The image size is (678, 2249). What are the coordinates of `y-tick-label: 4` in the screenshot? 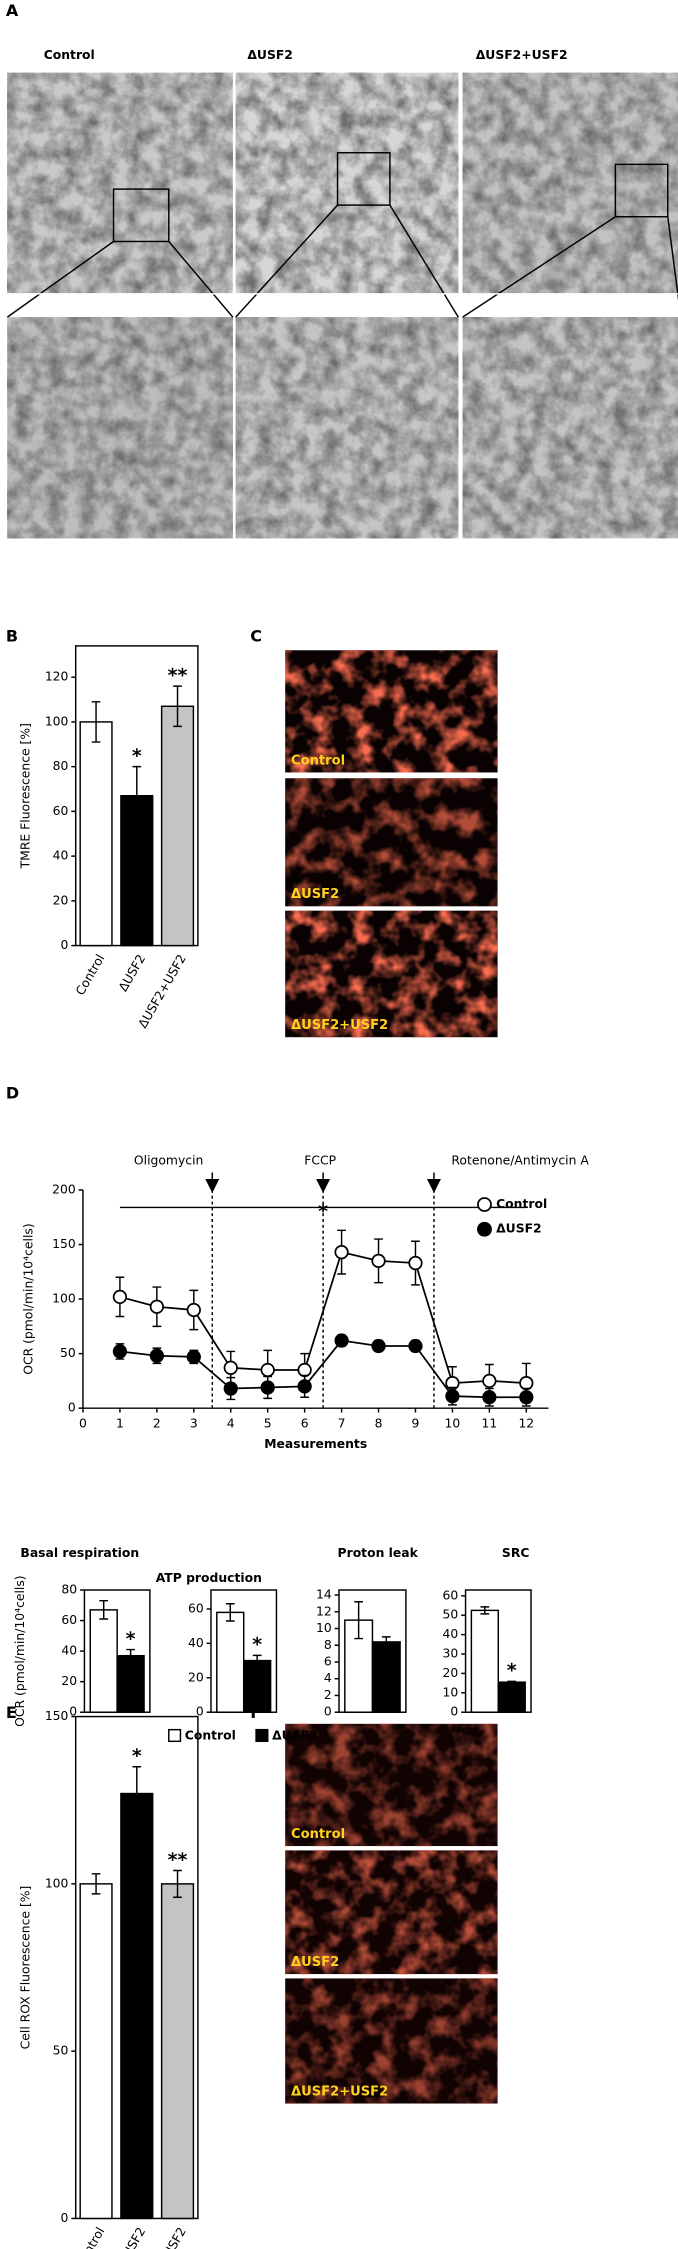 It's located at (328, 1678).